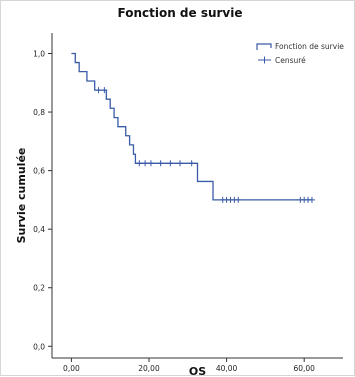 The width and height of the screenshot is (355, 377). Describe the element at coordinates (39, 171) in the screenshot. I see `y-tick-label: 0,6` at that location.